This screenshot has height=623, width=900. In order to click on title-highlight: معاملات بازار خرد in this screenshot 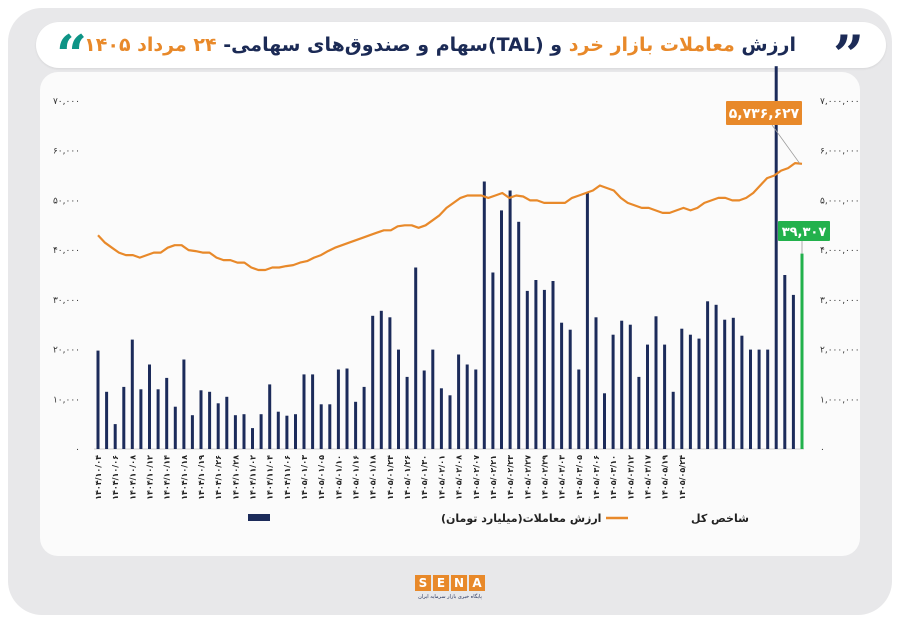, I will do `click(651, 45)`.